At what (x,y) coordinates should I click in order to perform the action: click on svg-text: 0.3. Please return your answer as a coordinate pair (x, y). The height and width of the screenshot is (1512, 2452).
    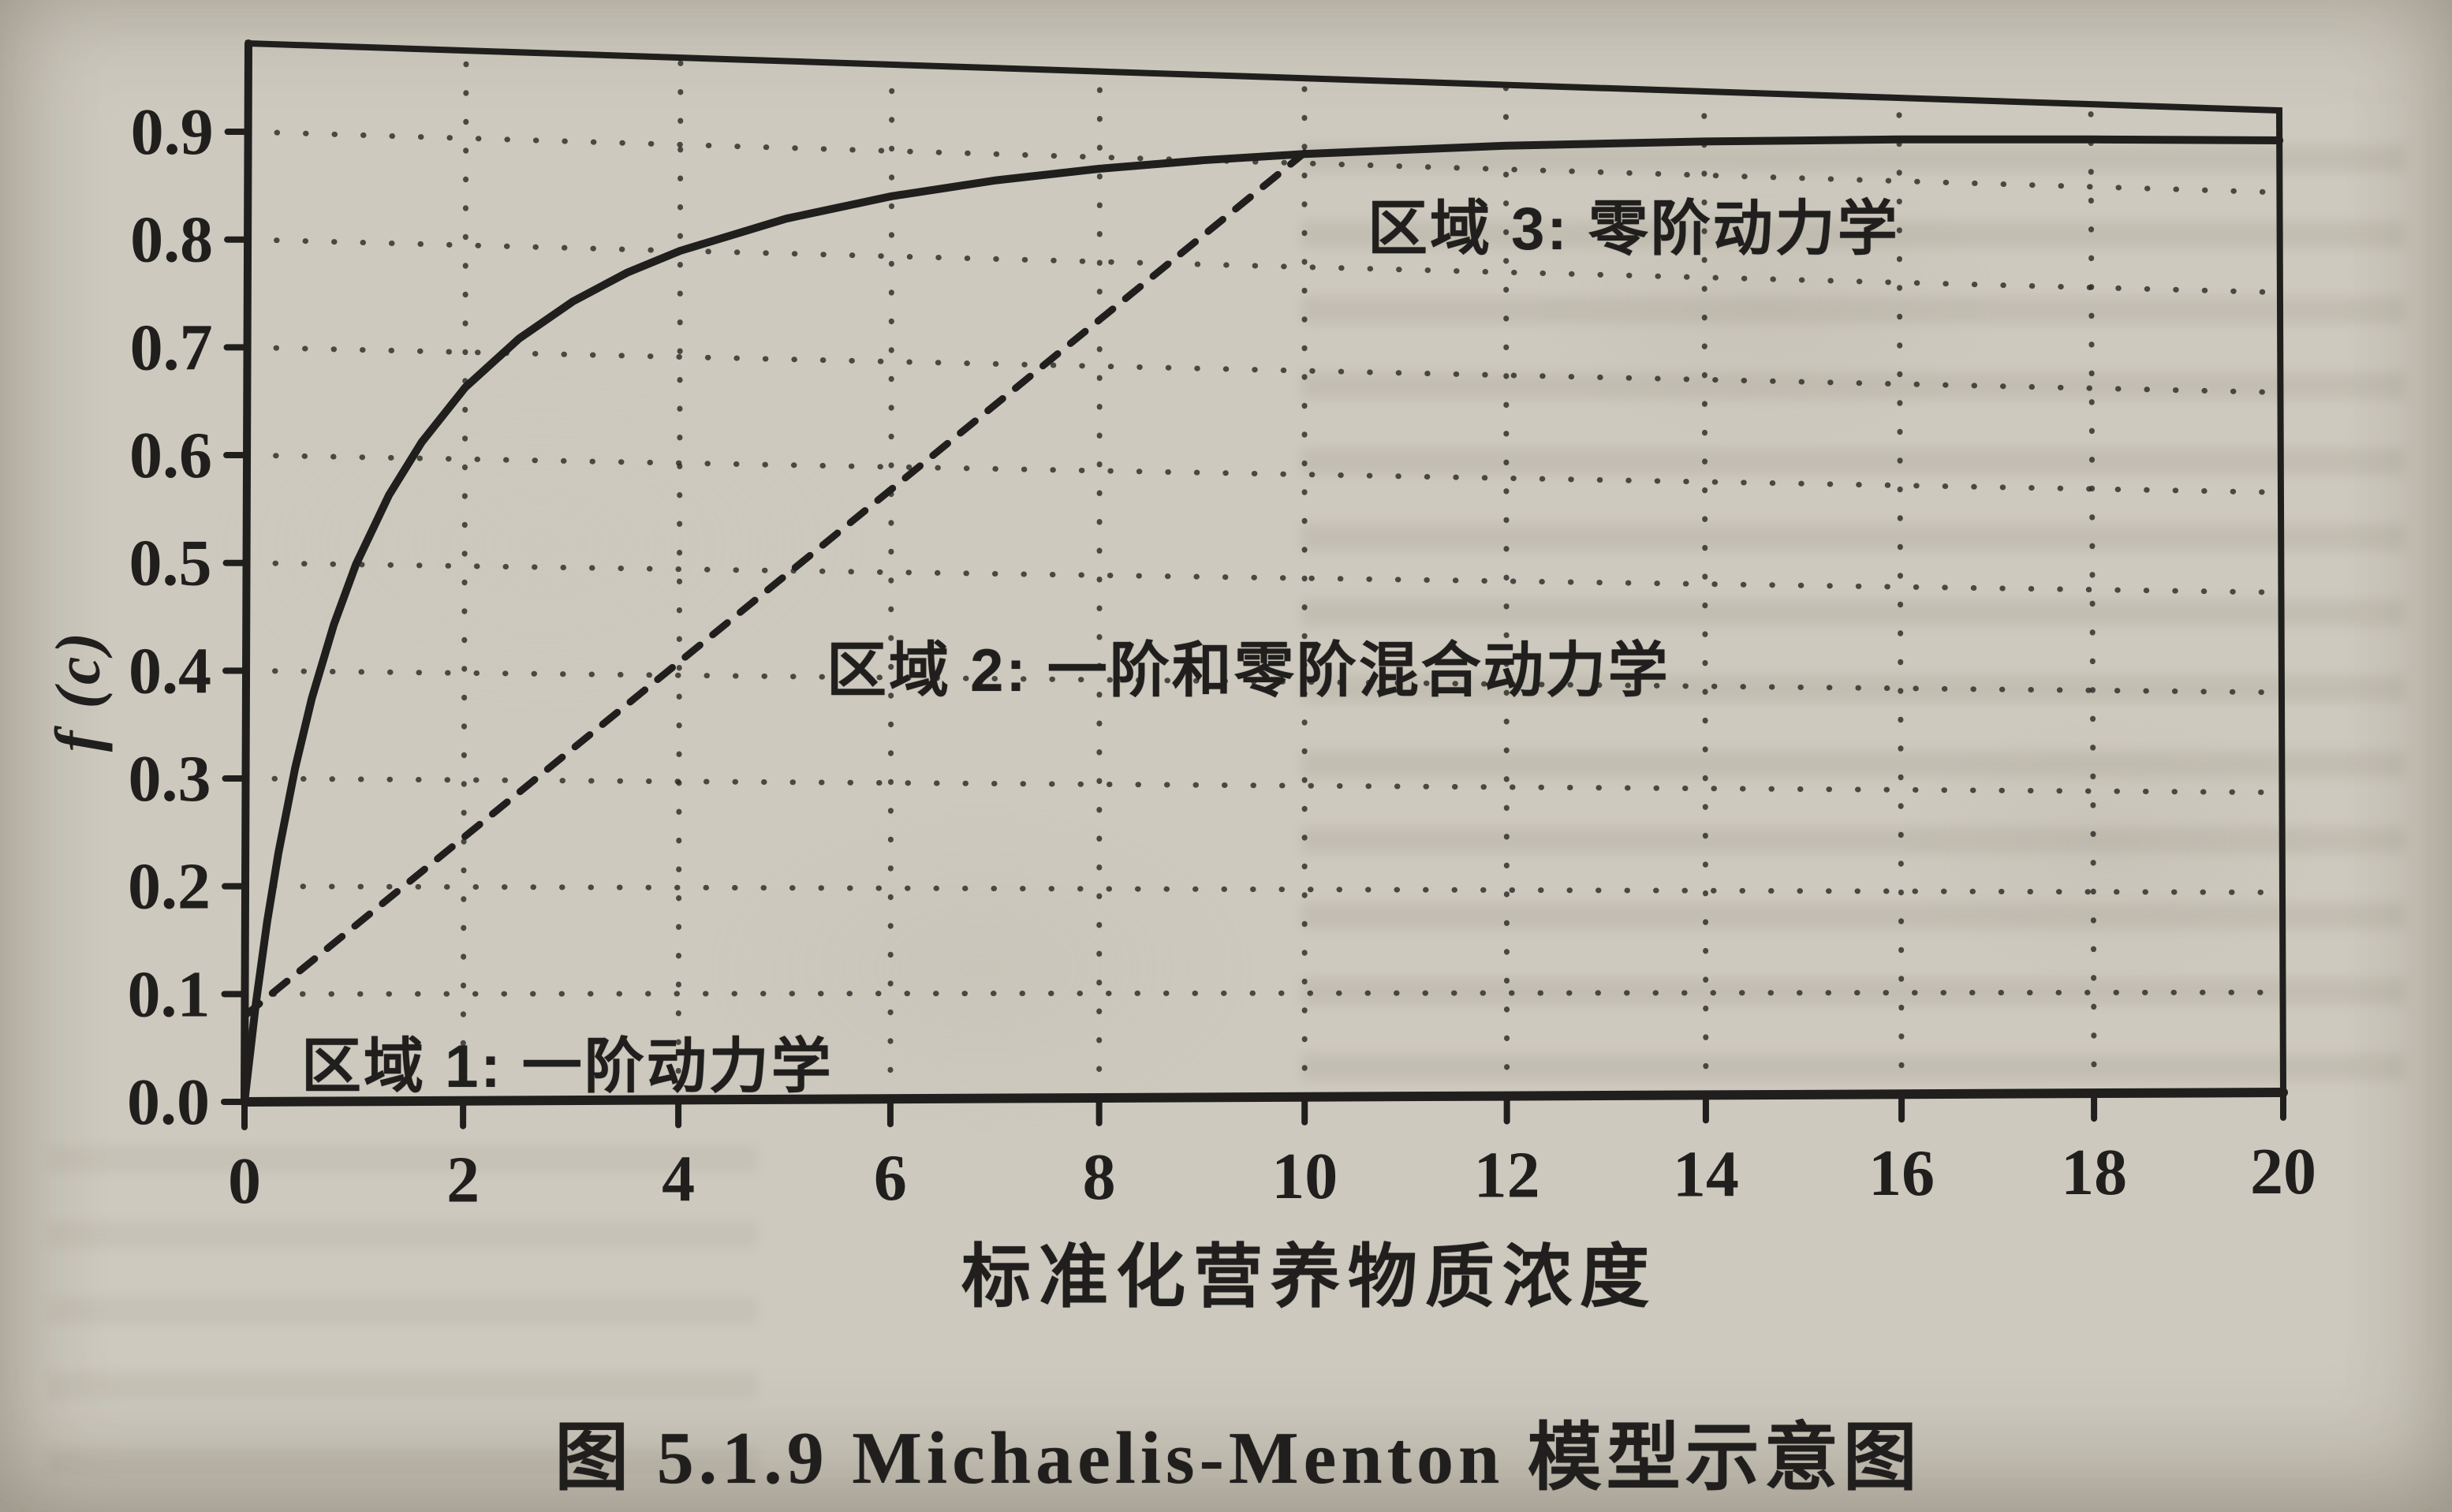
    Looking at the image, I should click on (170, 779).